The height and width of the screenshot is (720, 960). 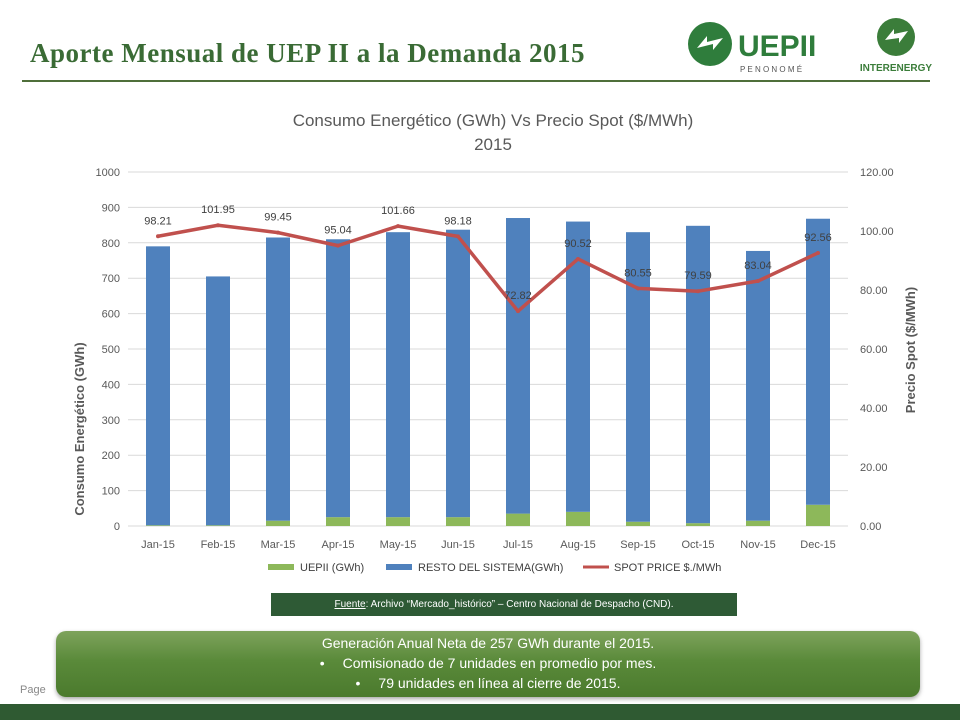 I want to click on uep-logo: UEPII P E N O N O M É, so click(x=752, y=48).